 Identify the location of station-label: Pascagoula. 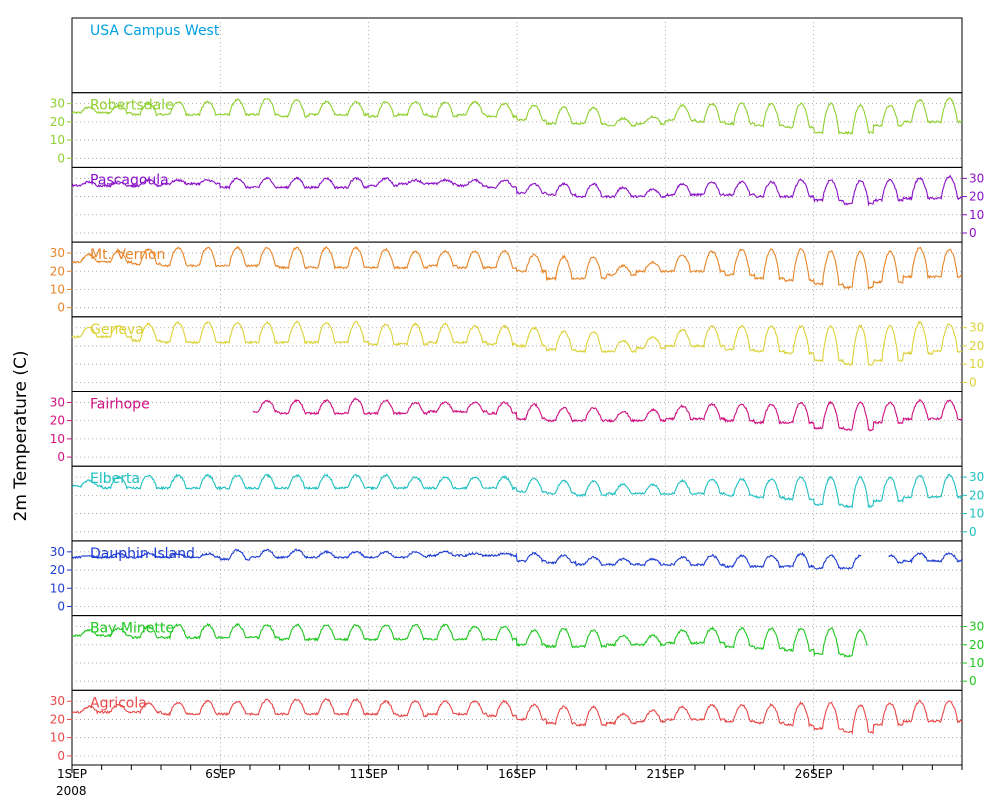
(129, 180).